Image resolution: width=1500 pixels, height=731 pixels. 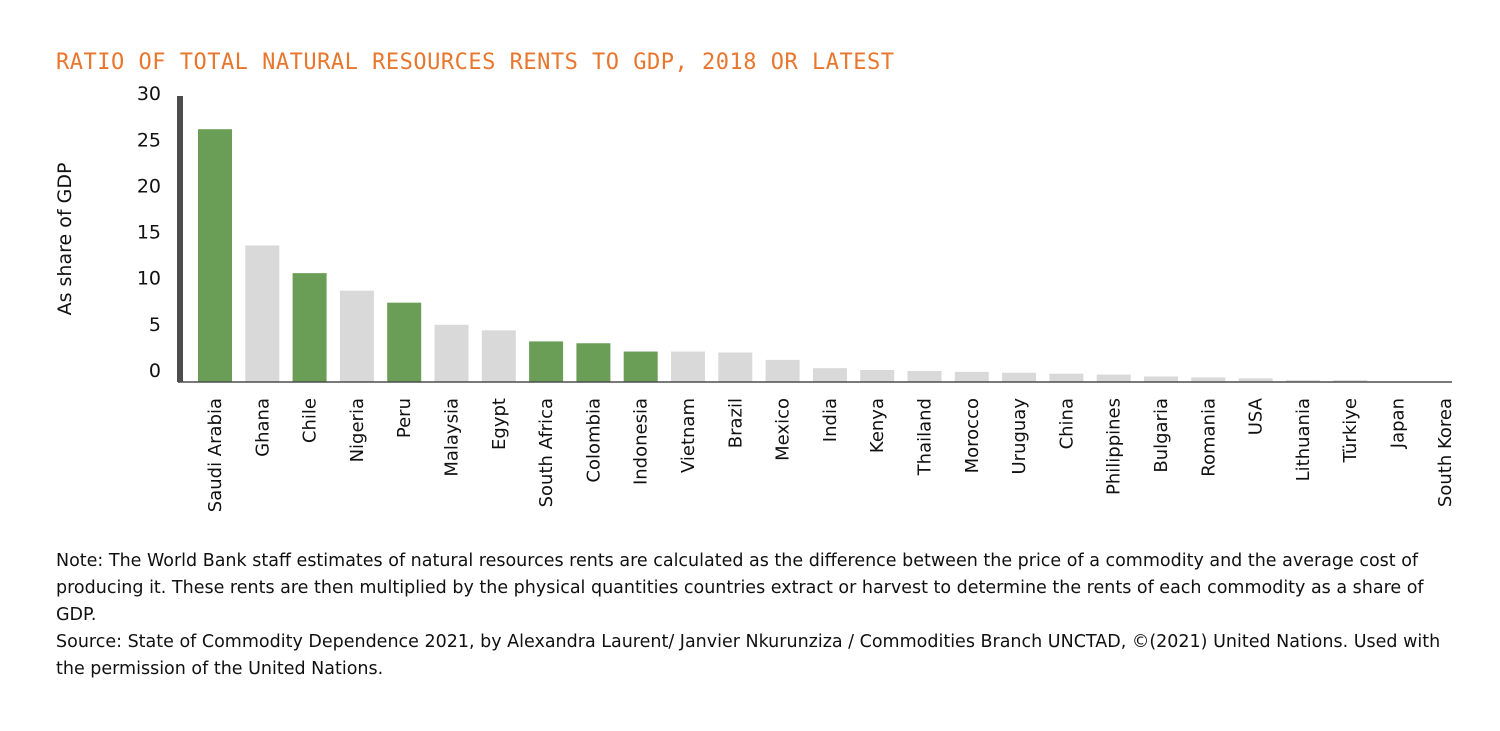 I want to click on x-tick-label: Thailand, so click(x=925, y=437).